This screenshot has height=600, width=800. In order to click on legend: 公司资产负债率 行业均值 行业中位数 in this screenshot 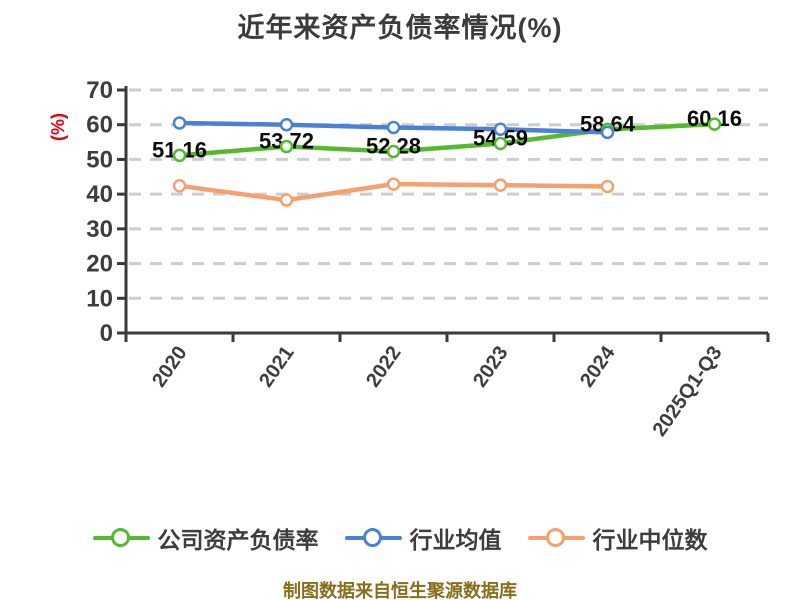, I will do `click(400, 538)`.